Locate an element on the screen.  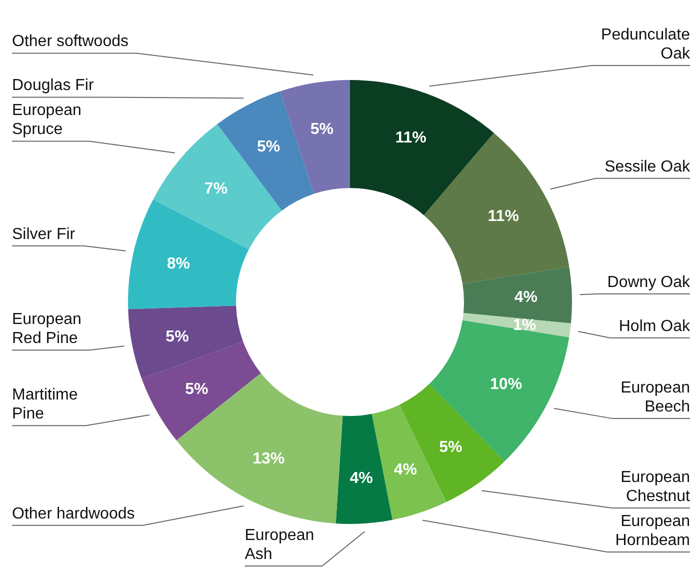
slice-label: Pedunculate Oak is located at coordinates (646, 44).